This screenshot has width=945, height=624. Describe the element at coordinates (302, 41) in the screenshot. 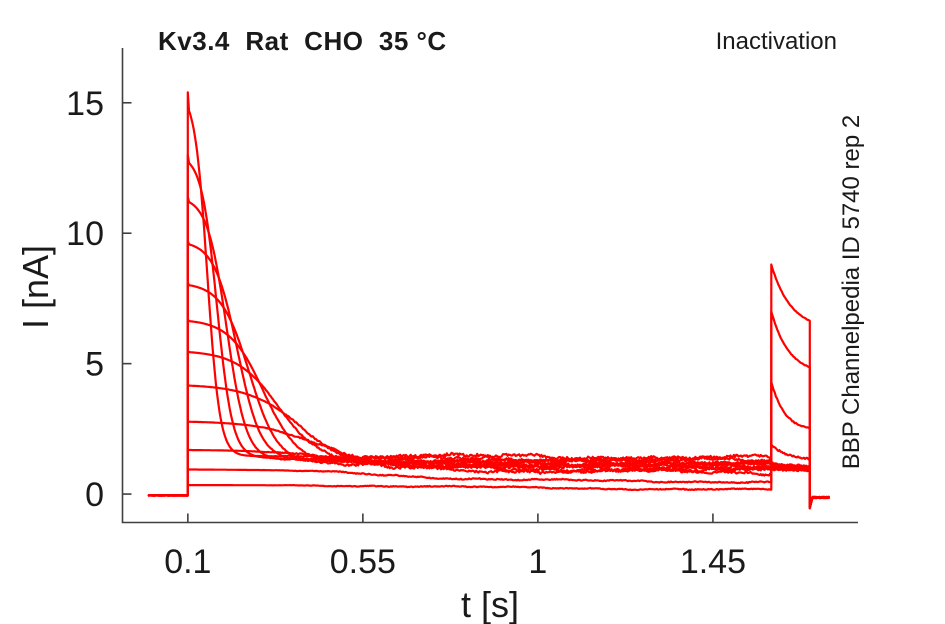

I see `chart-title: Kv3.4 Rat CHO 35 °C` at that location.